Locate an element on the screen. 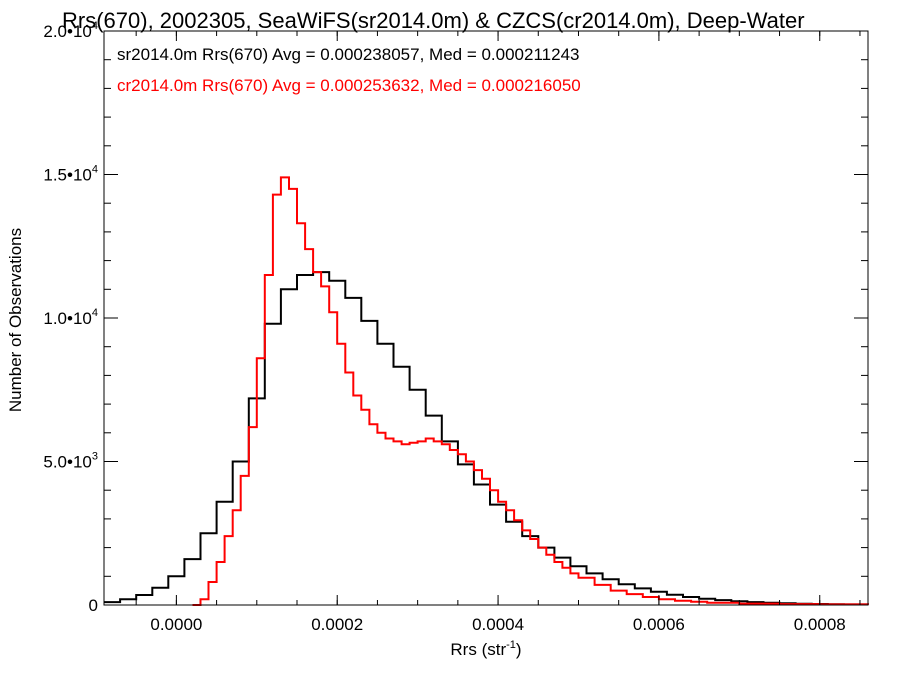 The width and height of the screenshot is (900, 675). x-axis-title-text: Rrs (str is located at coordinates (478, 649).